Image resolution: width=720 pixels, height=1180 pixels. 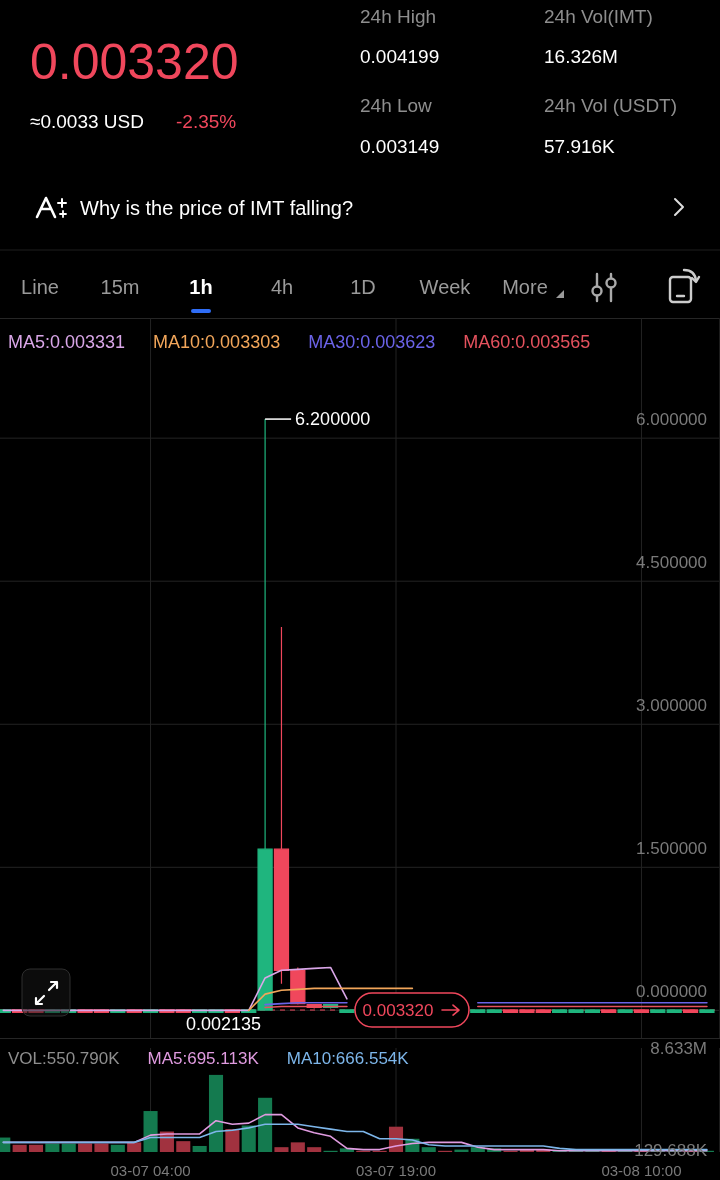 I want to click on annotation: VOL:550.790K, so click(x=64, y=1058).